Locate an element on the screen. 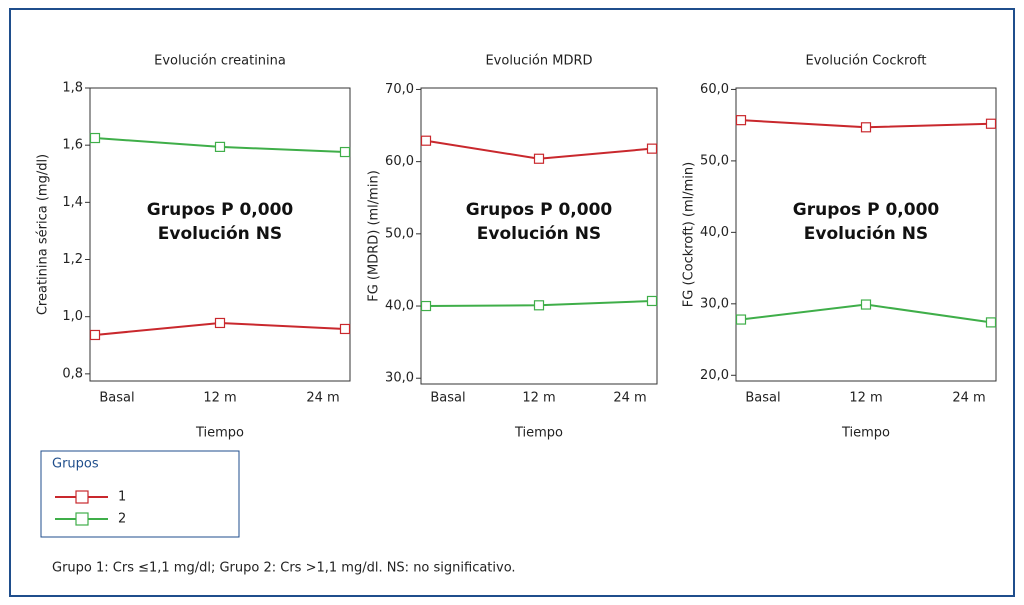 The image size is (1024, 605). y-axis-label: FG (Cockroft) (ml/min) is located at coordinates (689, 234).